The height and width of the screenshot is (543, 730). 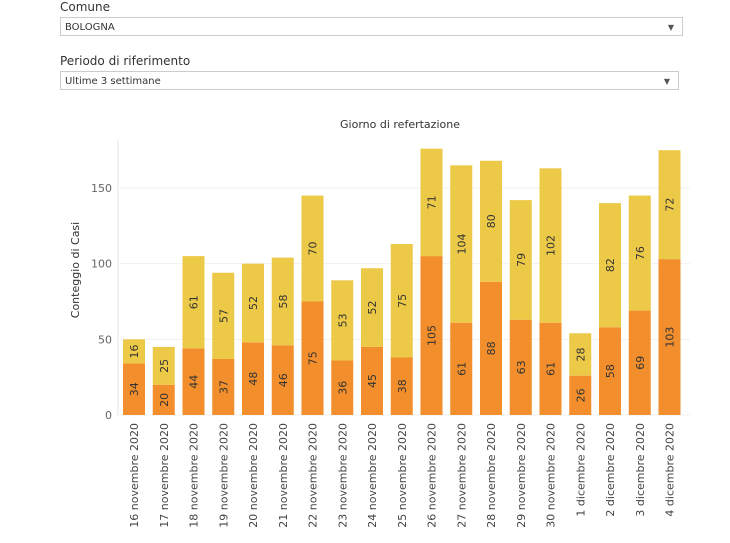 I want to click on data-label: 103, so click(x=670, y=337).